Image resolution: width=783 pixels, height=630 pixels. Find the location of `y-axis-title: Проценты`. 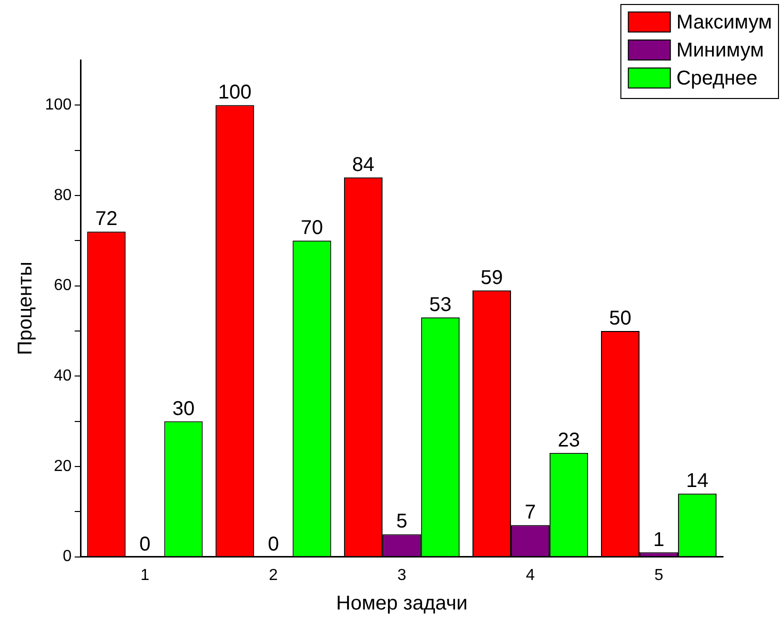

y-axis-title: Проценты is located at coordinates (25, 309).